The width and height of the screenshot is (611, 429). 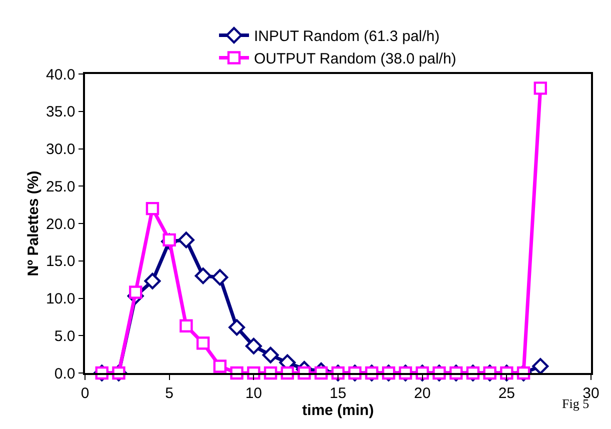 What do you see at coordinates (338, 410) in the screenshot?
I see `x-axis-title: time (min)` at bounding box center [338, 410].